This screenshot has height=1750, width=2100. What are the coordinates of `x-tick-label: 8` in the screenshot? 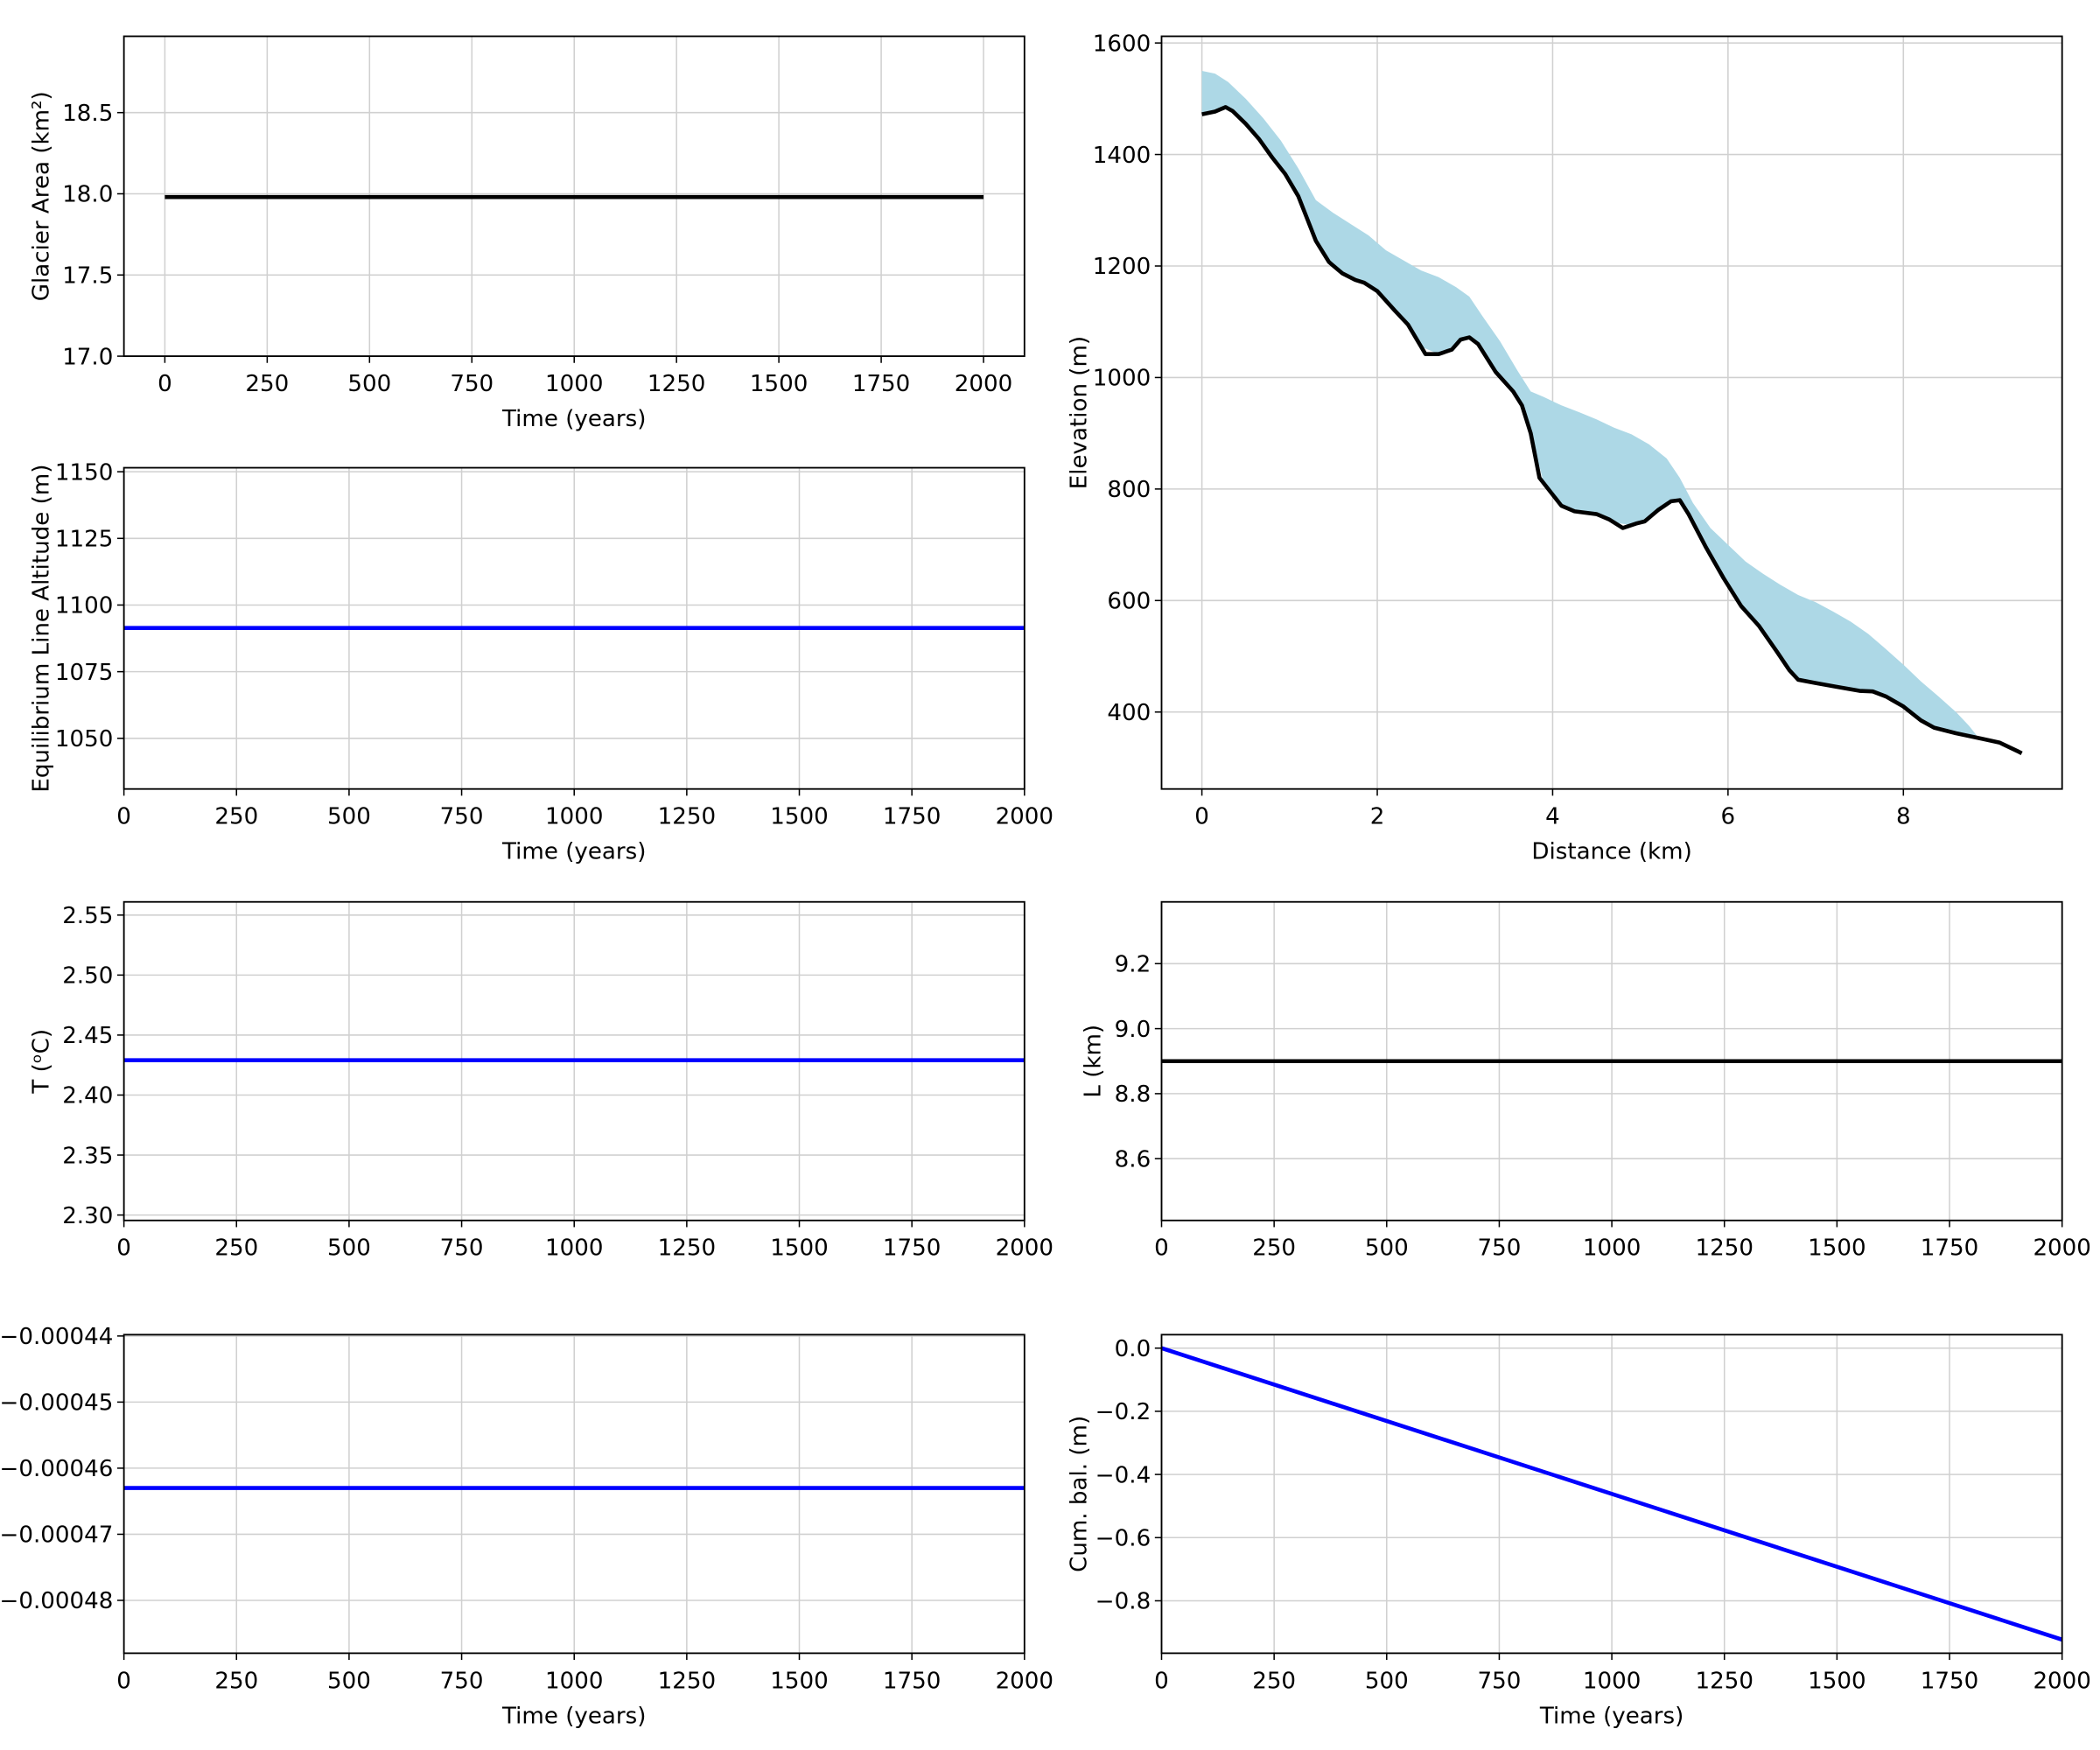 It's located at (1903, 817).